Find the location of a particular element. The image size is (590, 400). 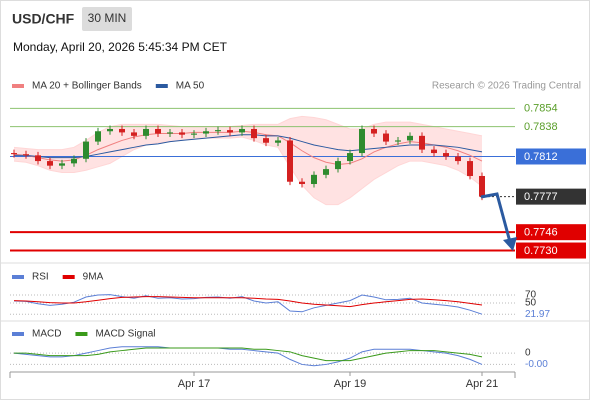

level-label: 0.7730 is located at coordinates (541, 251).